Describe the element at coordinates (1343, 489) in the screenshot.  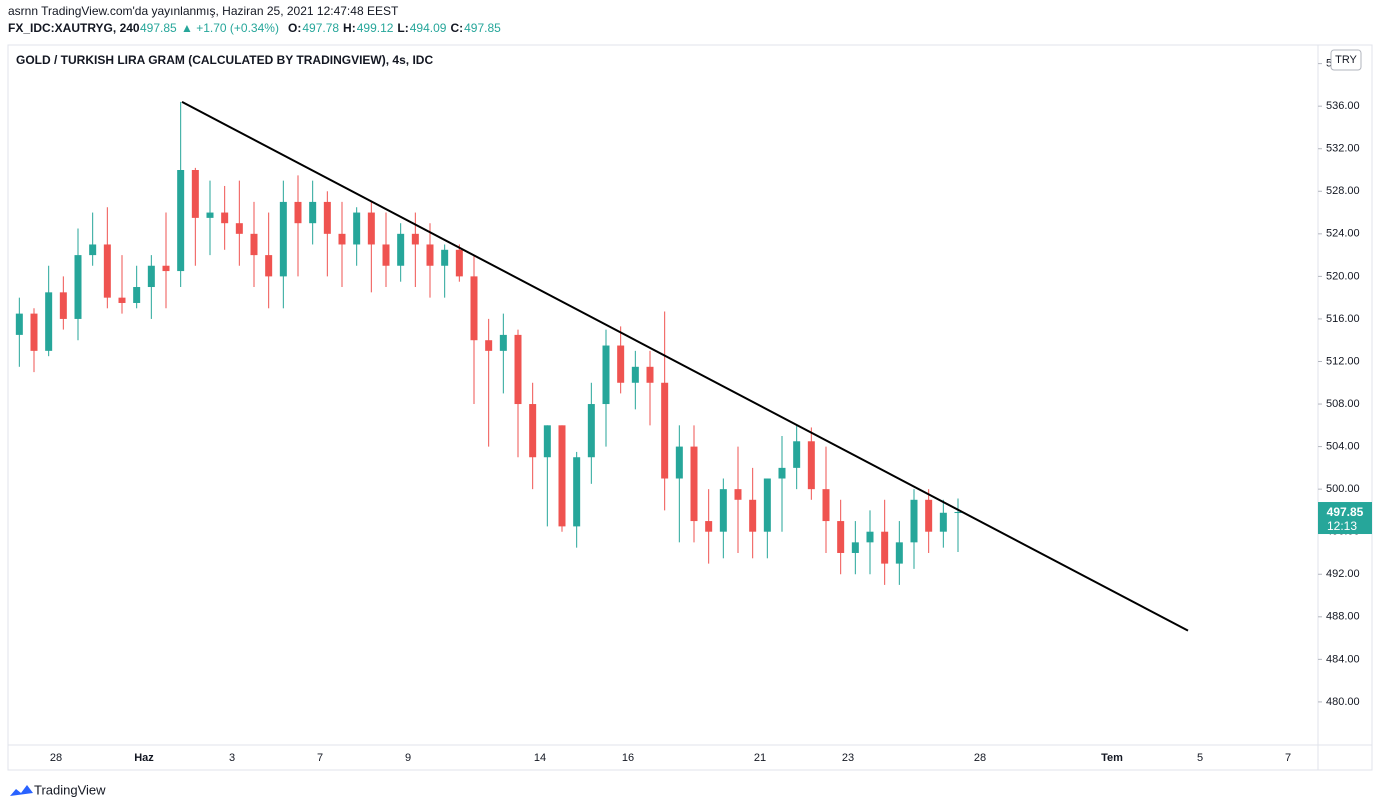
I see `y-tick-label: 500.00` at that location.